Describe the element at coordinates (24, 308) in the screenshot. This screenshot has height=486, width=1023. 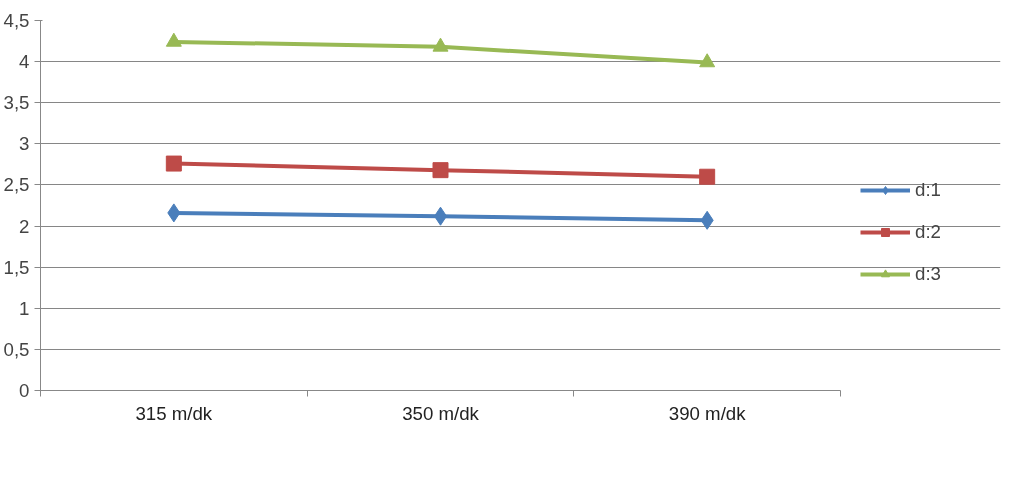
I see `y-tick-label: 1` at that location.